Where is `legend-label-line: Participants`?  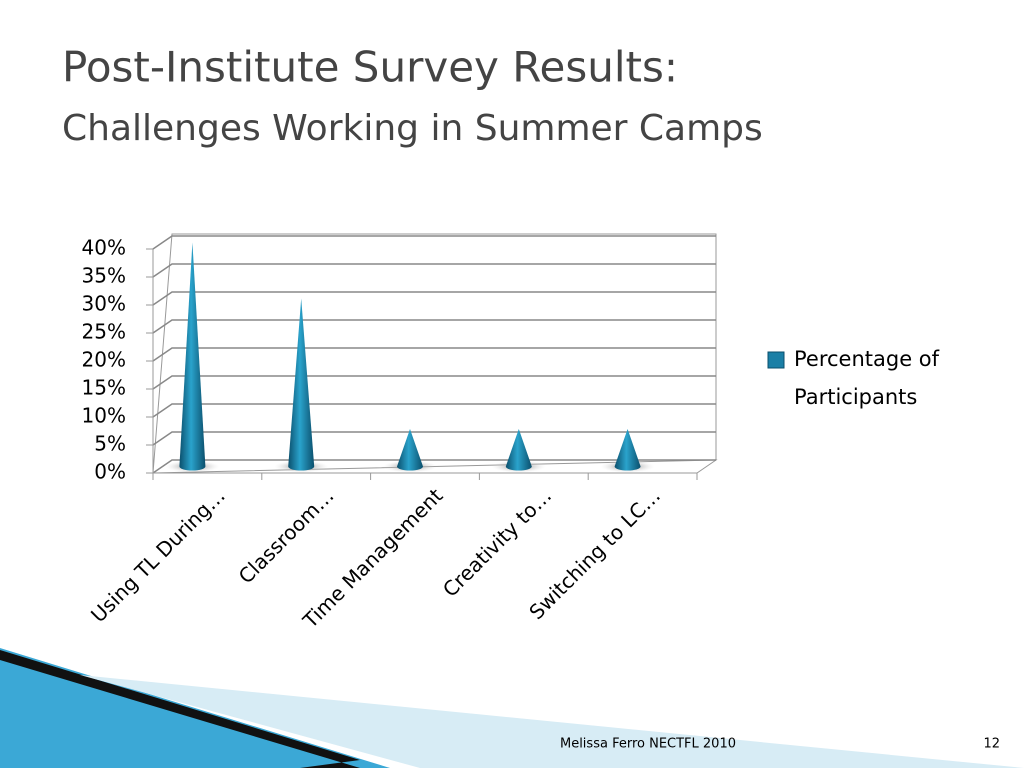 legend-label-line: Participants is located at coordinates (855, 397).